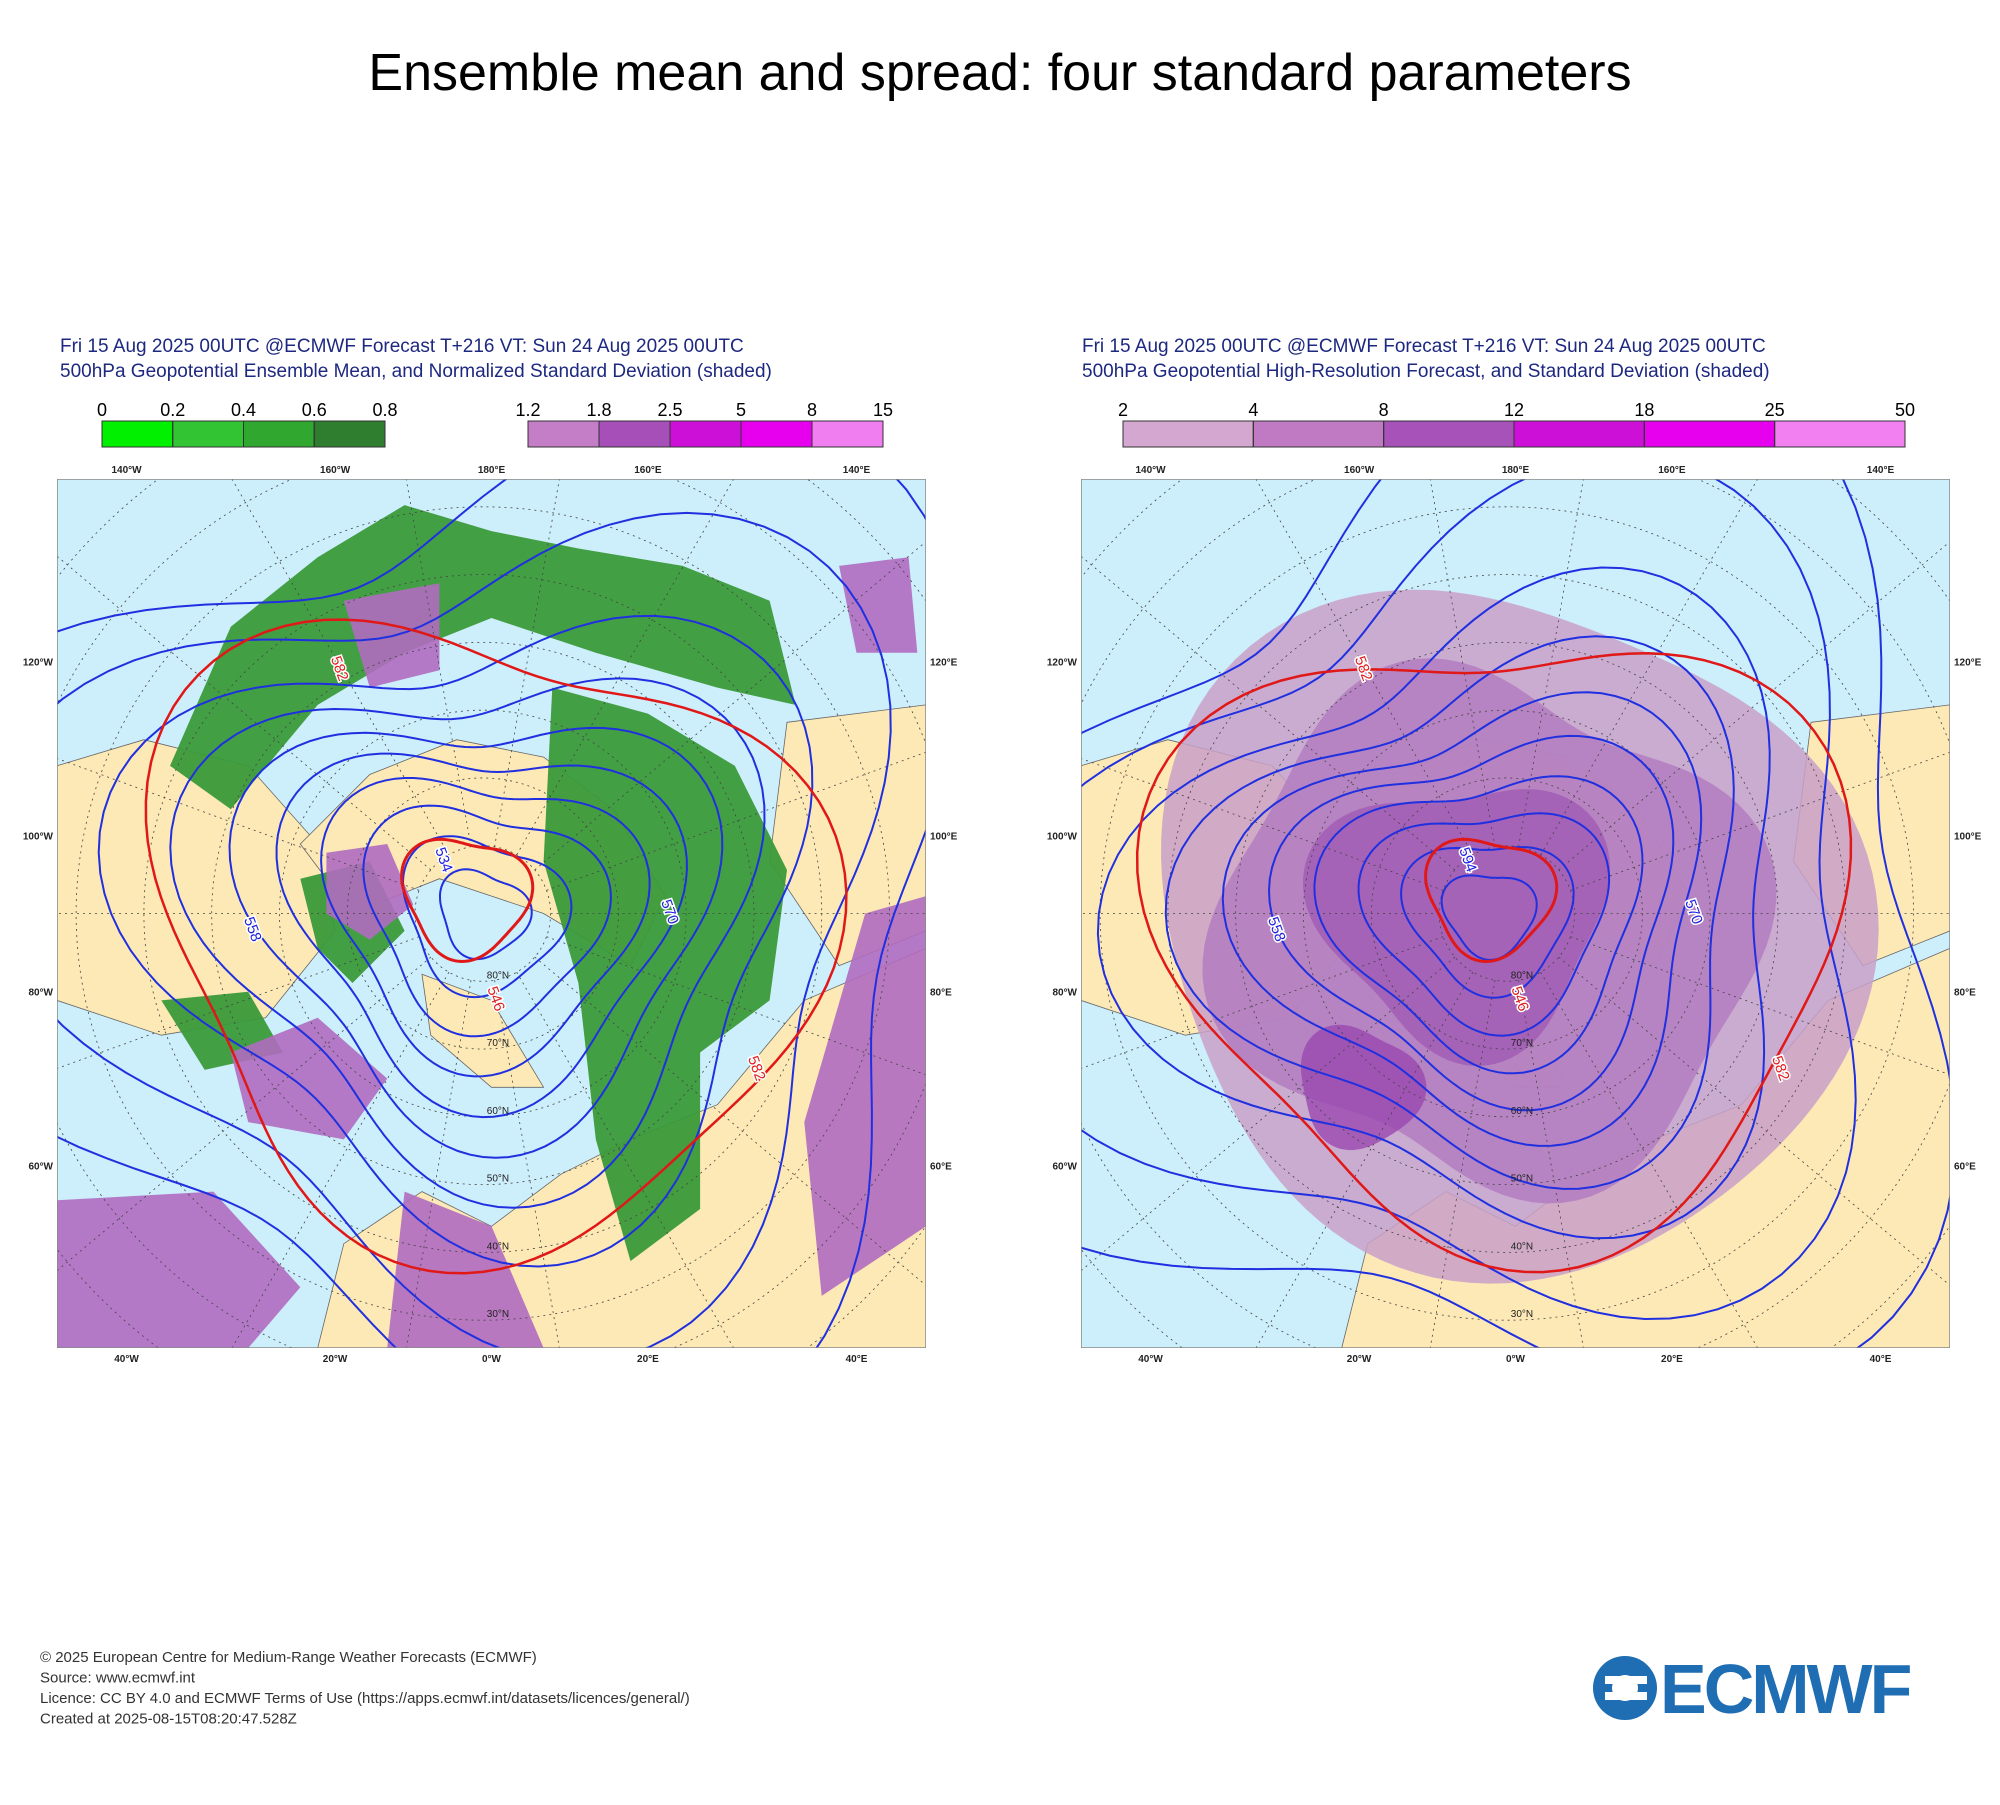  I want to click on shading-normalized, so click(665, 974).